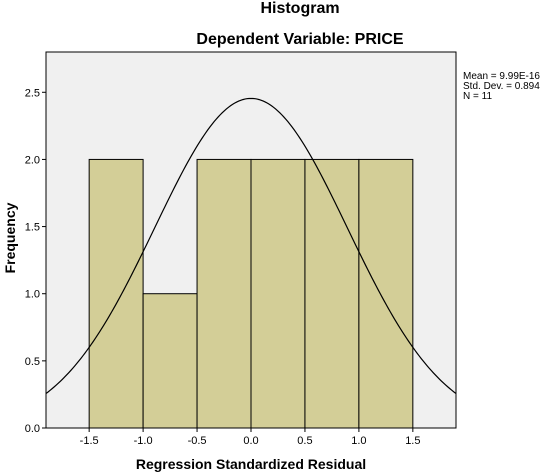 Image resolution: width=554 pixels, height=476 pixels. Describe the element at coordinates (143, 441) in the screenshot. I see `x-tick-label: -1.0` at that location.